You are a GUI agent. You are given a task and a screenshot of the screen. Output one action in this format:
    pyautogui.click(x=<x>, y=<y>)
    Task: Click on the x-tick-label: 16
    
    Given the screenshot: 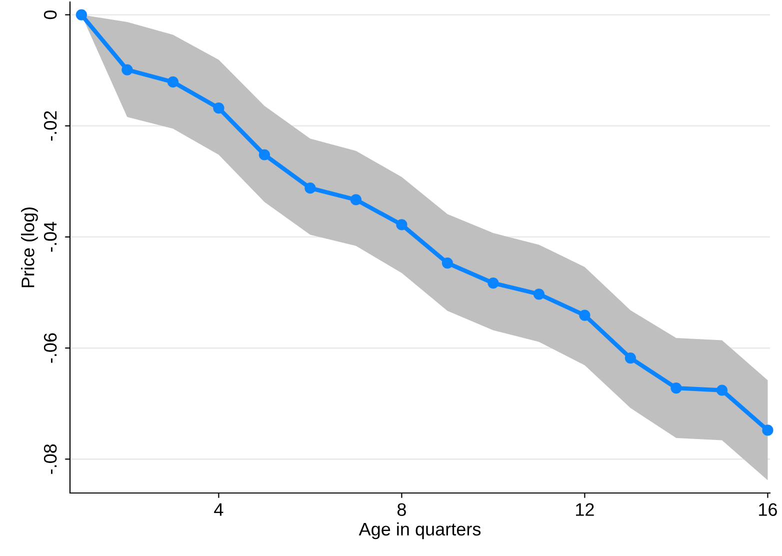 What is the action you would take?
    pyautogui.click(x=768, y=509)
    